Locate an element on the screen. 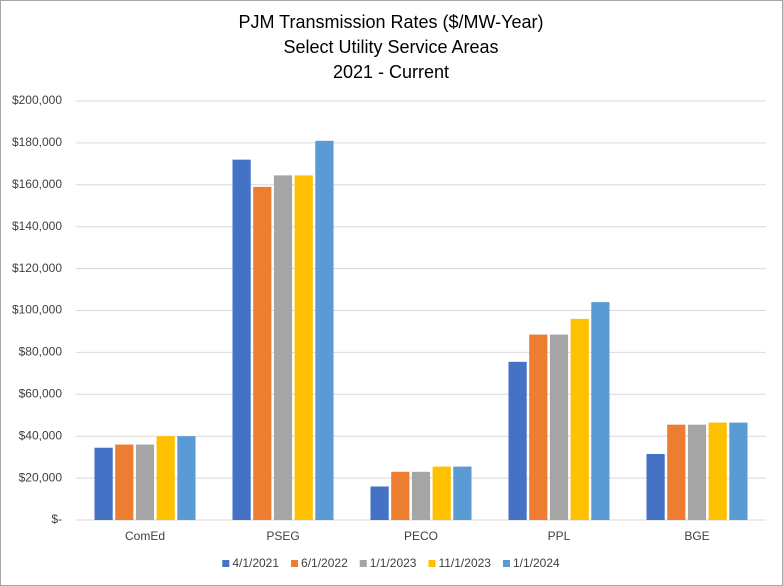  x-tick-label: PSEG is located at coordinates (282, 536).